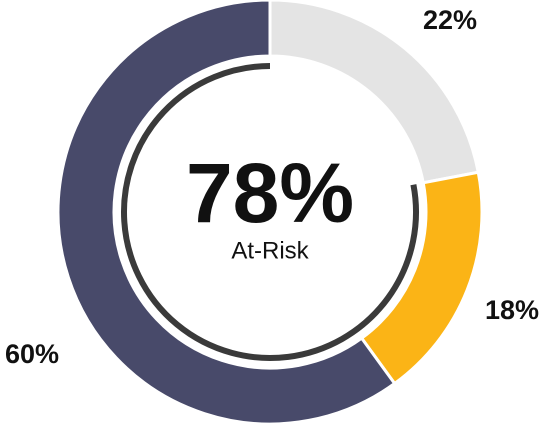 This screenshot has height=425, width=542. What do you see at coordinates (421, 278) in the screenshot?
I see `donut-segment` at bounding box center [421, 278].